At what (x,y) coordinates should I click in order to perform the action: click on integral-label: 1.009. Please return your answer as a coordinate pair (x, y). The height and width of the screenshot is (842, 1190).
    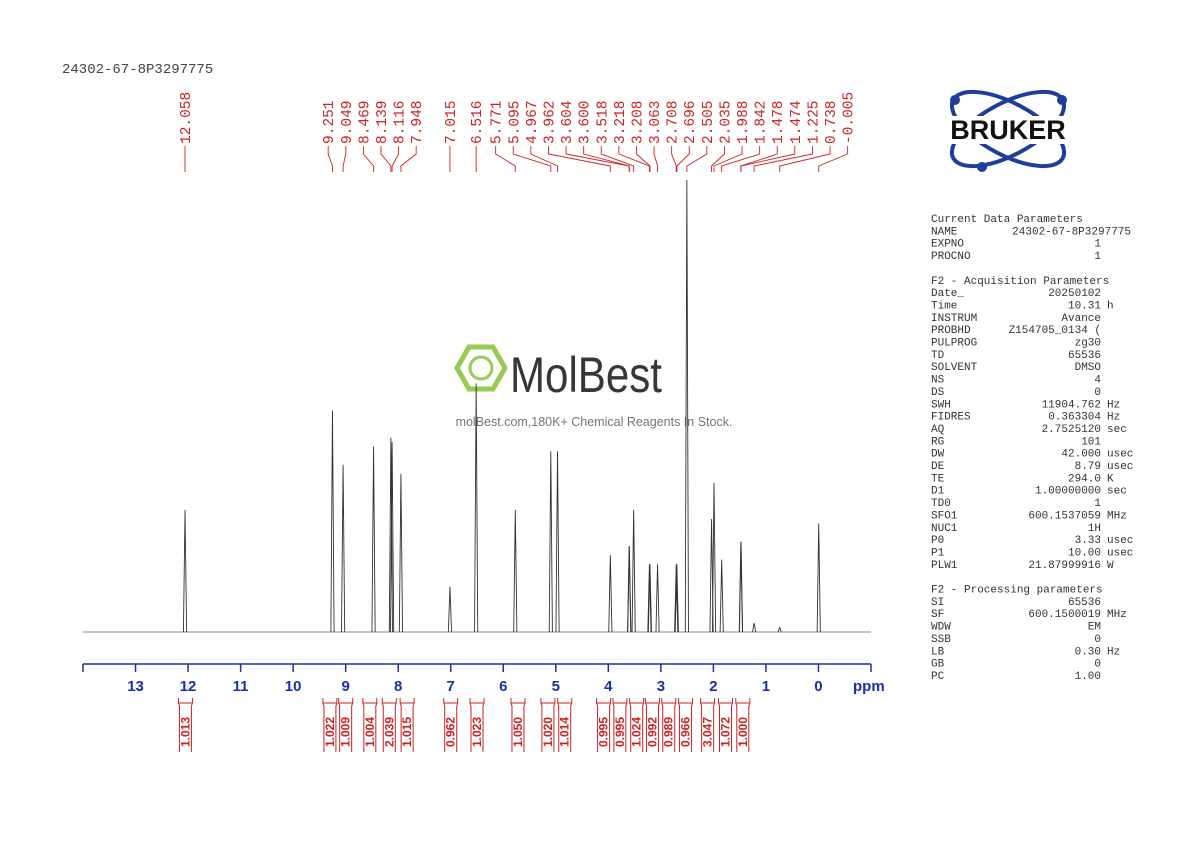
    Looking at the image, I should click on (346, 732).